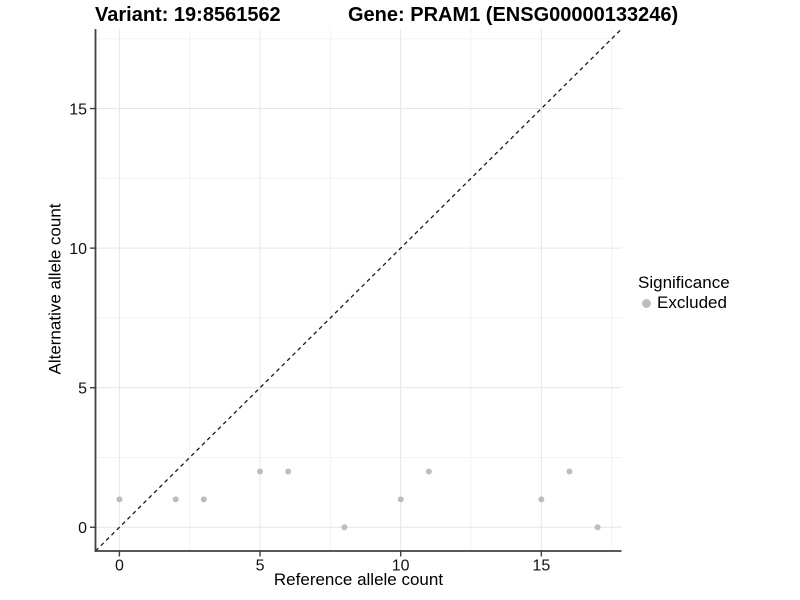 This screenshot has width=800, height=600. I want to click on legend: Significance Excluded, so click(684, 293).